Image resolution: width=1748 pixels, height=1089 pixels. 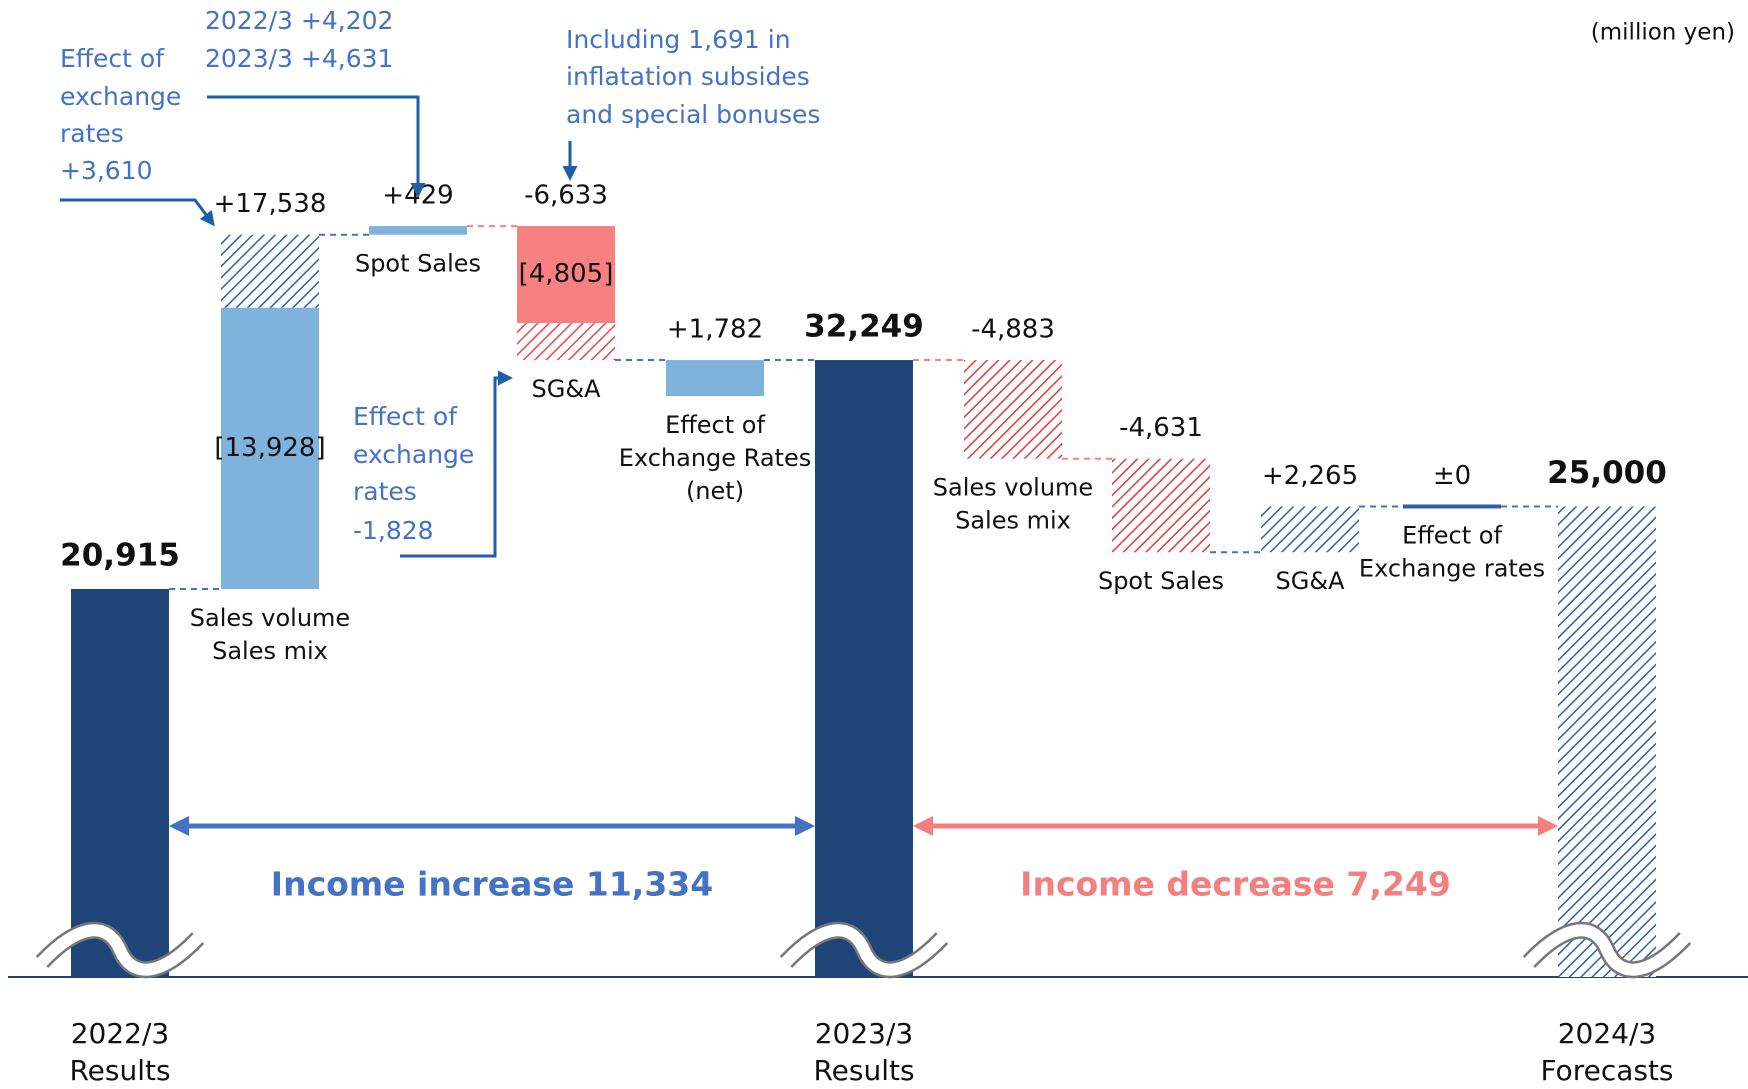 I want to click on part-value-label: [13,928], so click(x=269, y=448).